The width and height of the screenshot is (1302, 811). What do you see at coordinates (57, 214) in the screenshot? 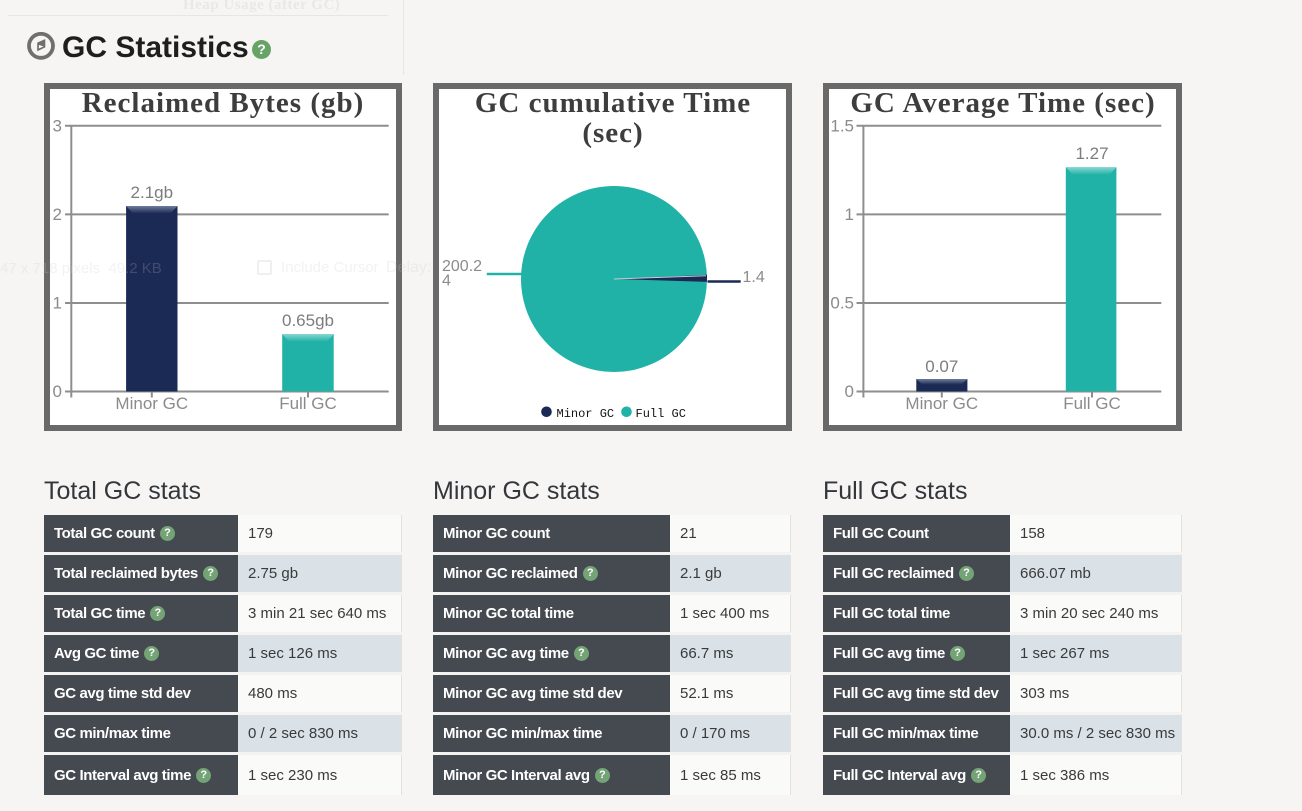
I see `svg-text: 2` at bounding box center [57, 214].